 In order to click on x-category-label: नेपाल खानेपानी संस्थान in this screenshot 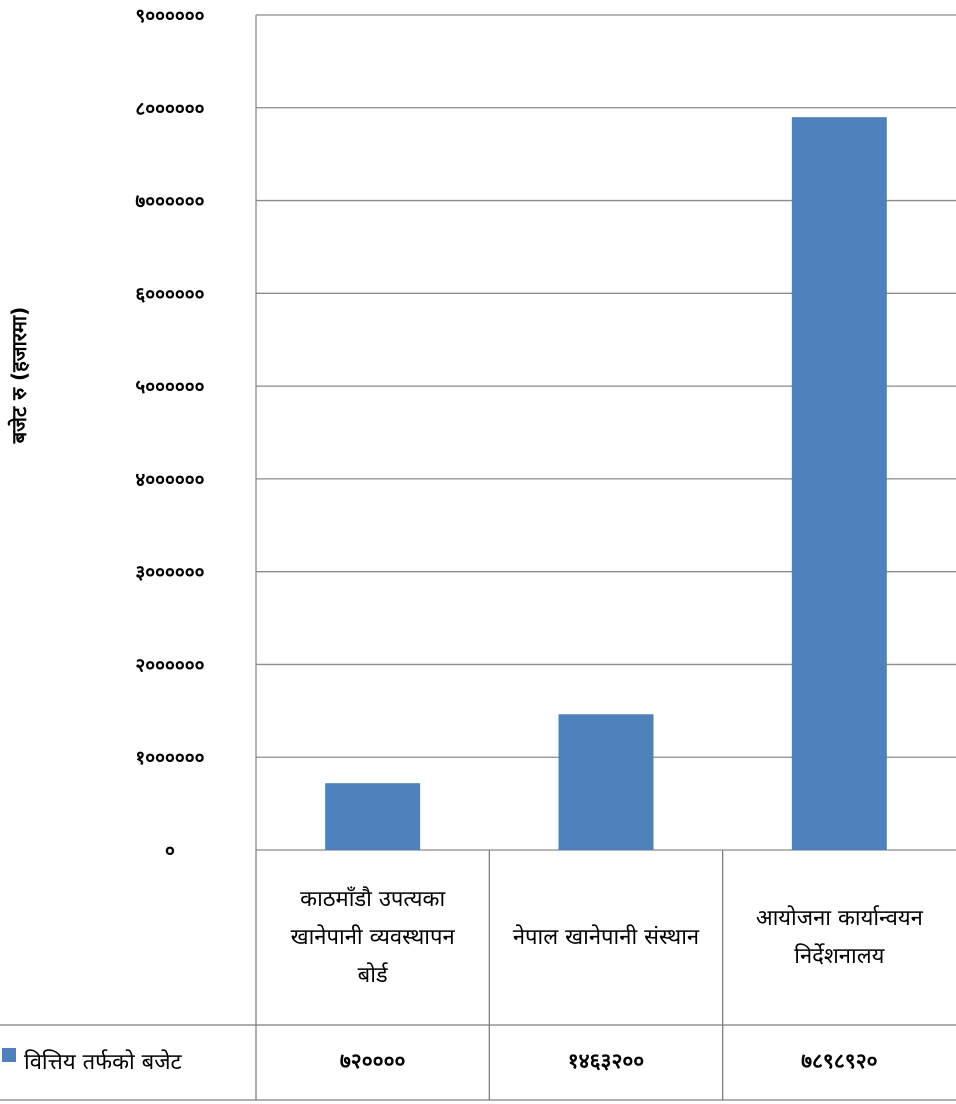, I will do `click(606, 937)`.